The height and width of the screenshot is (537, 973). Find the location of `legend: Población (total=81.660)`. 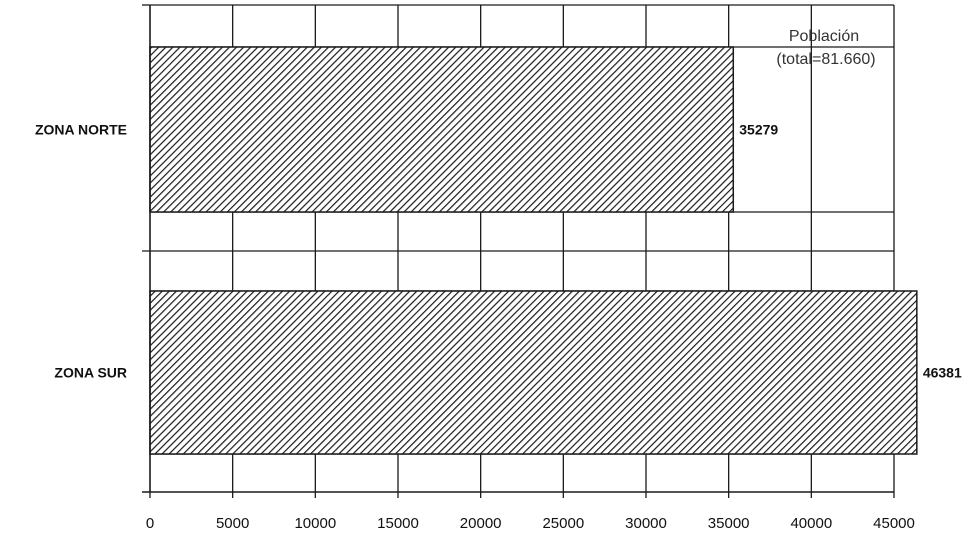

legend: Población (total=81.660) is located at coordinates (825, 48).